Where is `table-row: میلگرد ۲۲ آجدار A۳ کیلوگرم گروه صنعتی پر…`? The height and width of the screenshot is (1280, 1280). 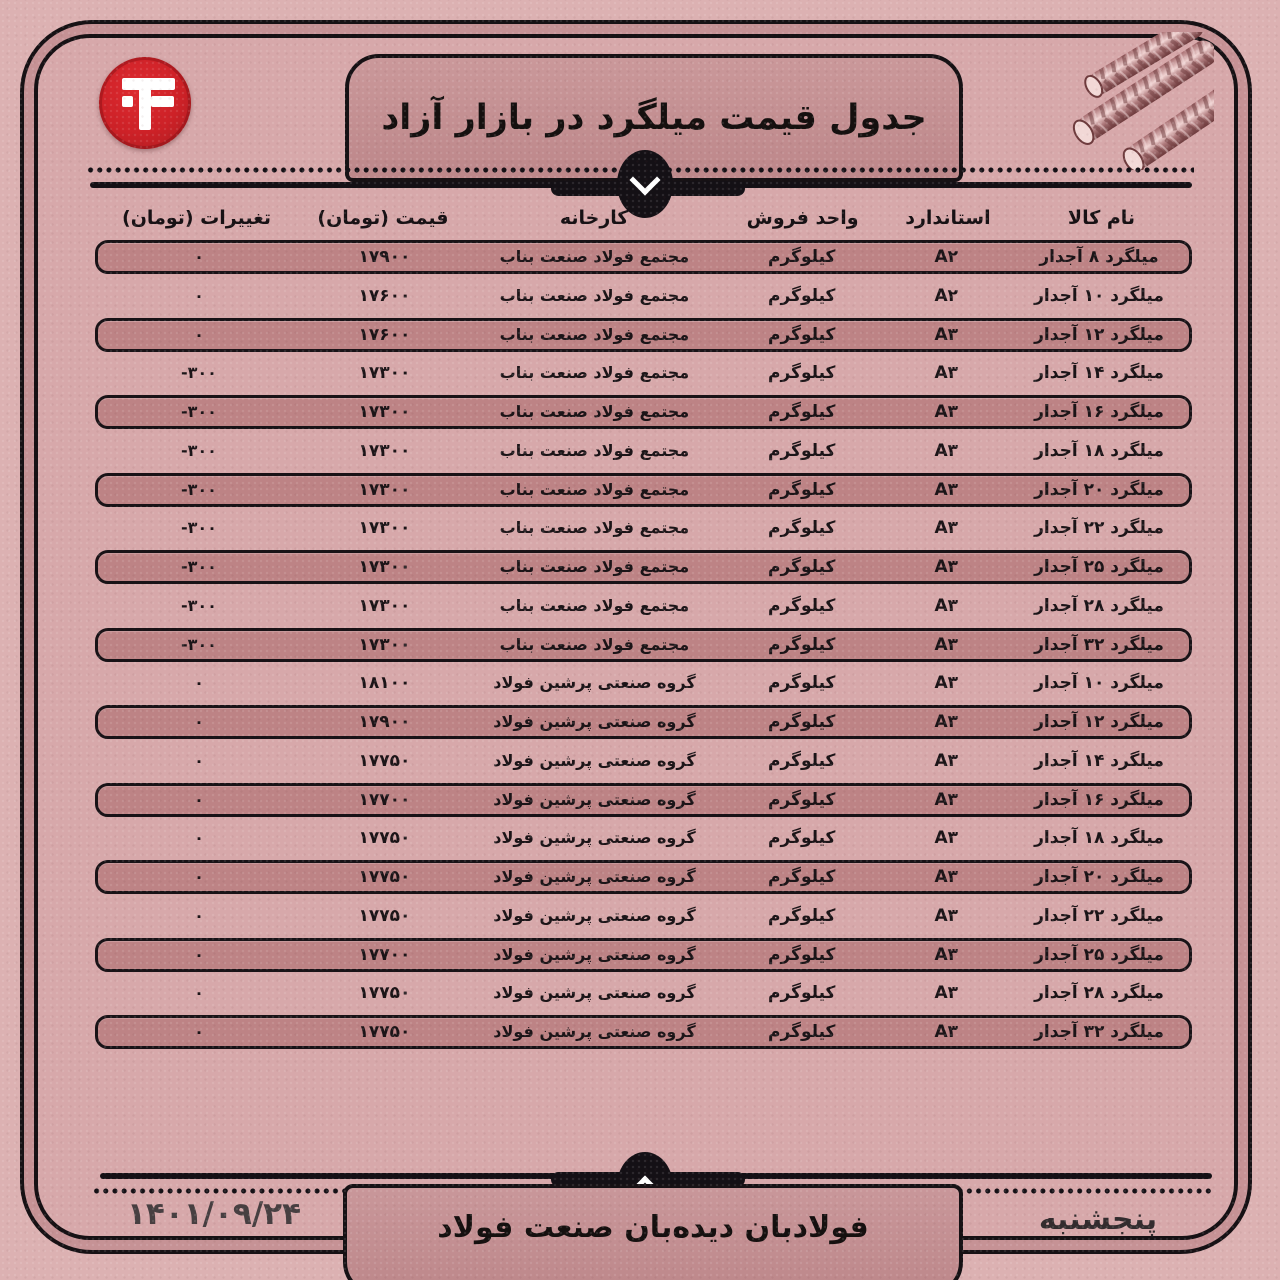
table-row: میلگرد ۲۲ آجدار A۳ کیلوگرم گروه صنعتی پر… is located at coordinates (643, 916).